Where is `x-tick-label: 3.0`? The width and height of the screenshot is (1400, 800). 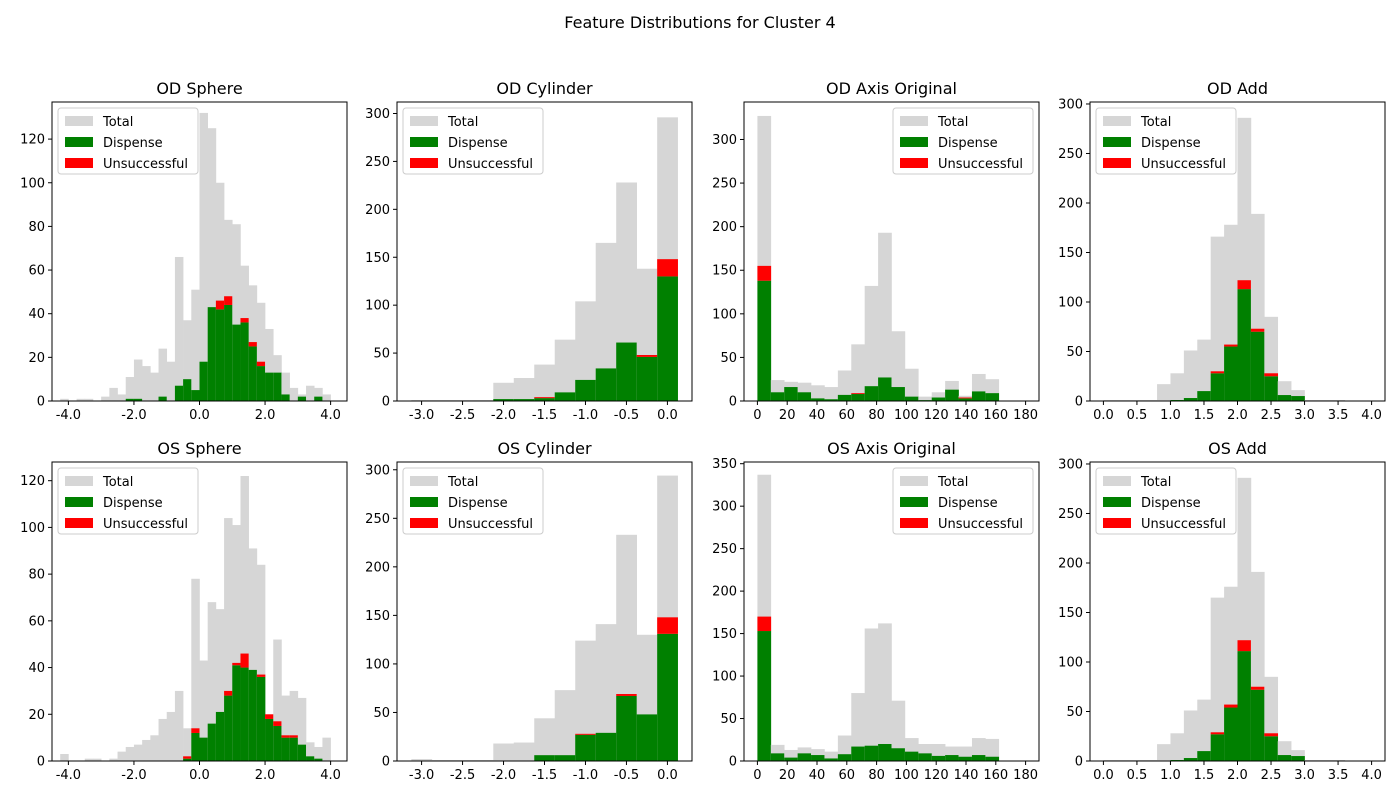
x-tick-label: 3.0 is located at coordinates (1304, 415).